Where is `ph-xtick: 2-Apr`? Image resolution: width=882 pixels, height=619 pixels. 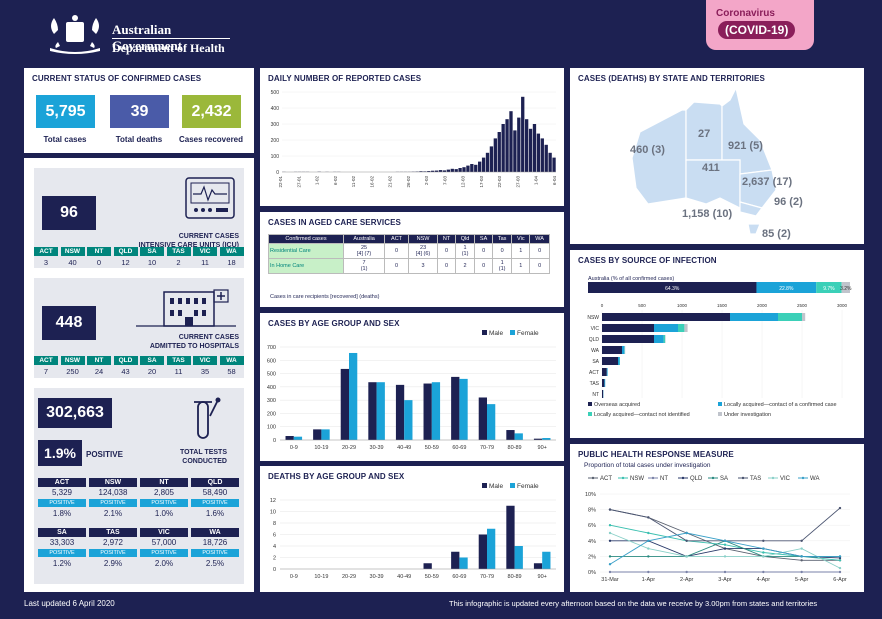 ph-xtick: 2-Apr is located at coordinates (687, 580).